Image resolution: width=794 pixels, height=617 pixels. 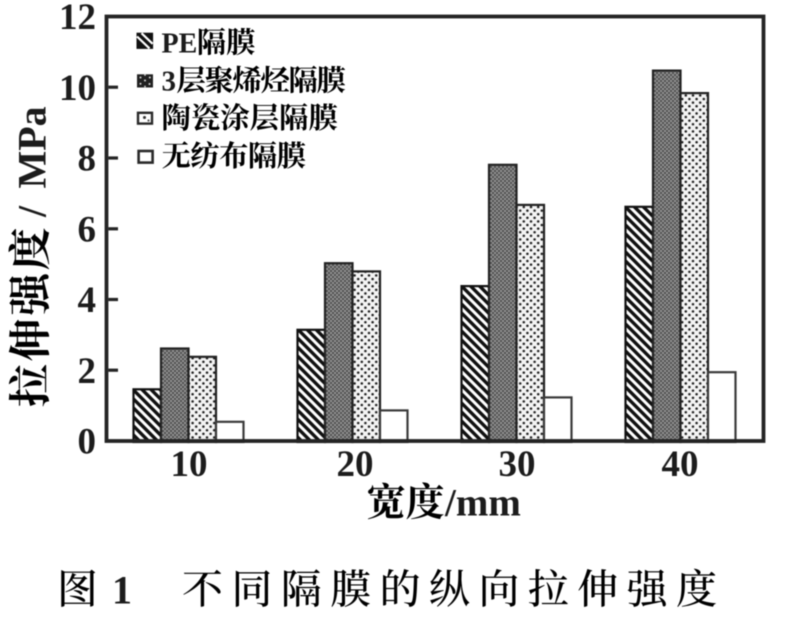 What do you see at coordinates (87, 229) in the screenshot?
I see `svg-text: 6` at bounding box center [87, 229].